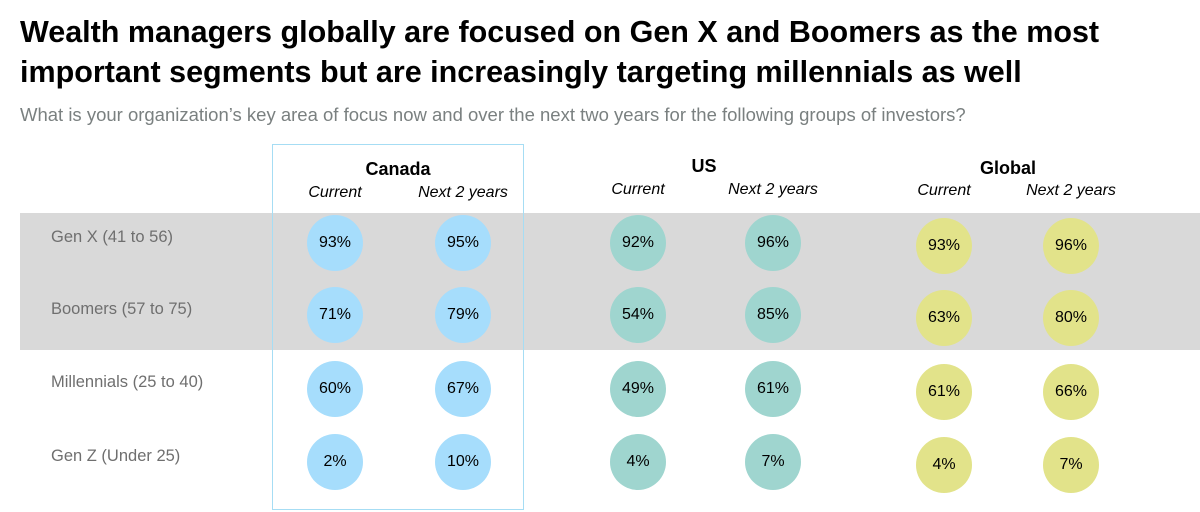  I want to click on row-label-boomers-57-to-75: Boomers (57 to 75), so click(122, 309).